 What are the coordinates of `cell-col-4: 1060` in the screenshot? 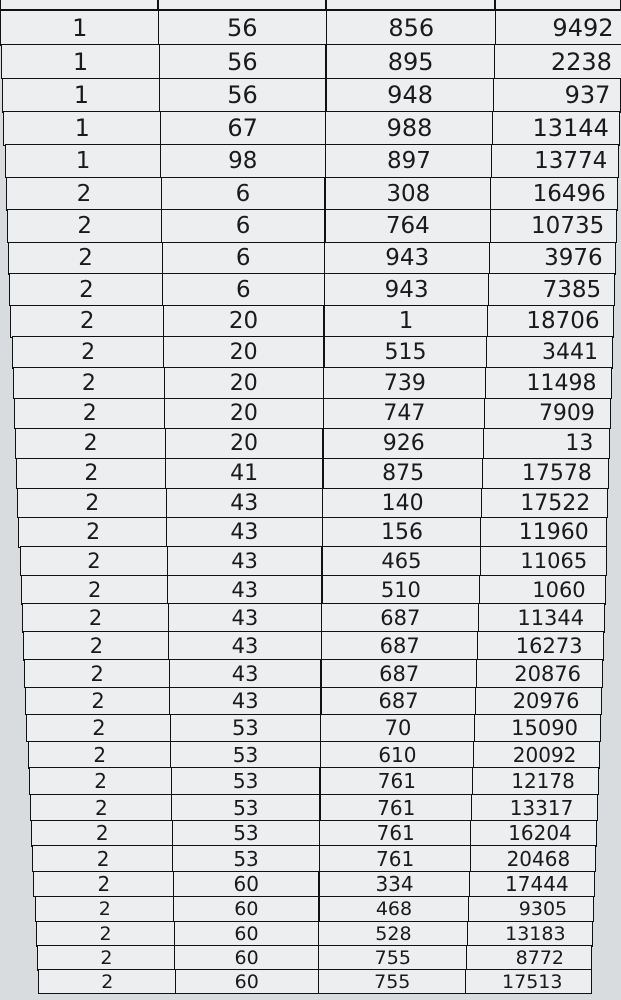 It's located at (542, 589).